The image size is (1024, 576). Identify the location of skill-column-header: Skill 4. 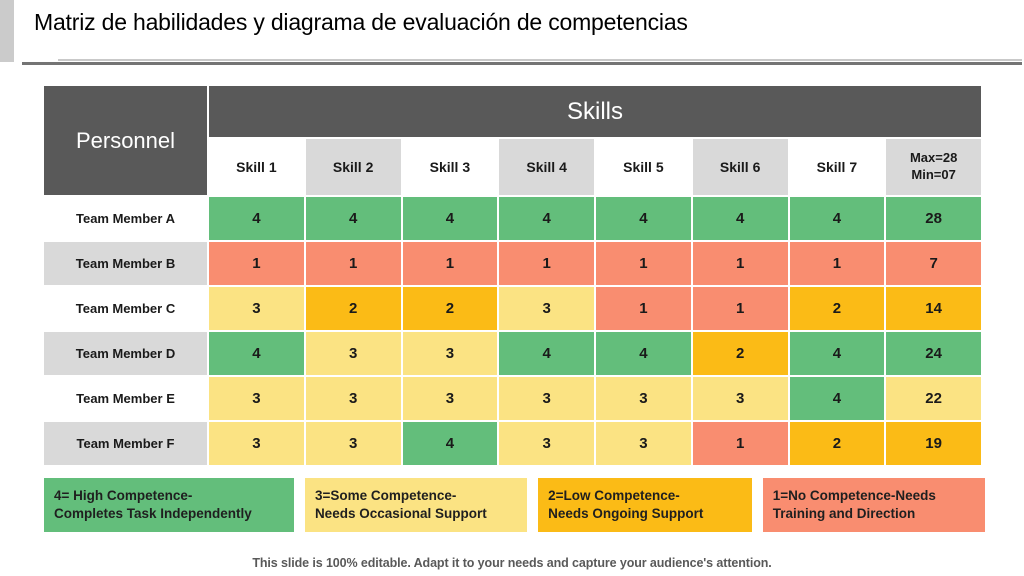
(546, 167).